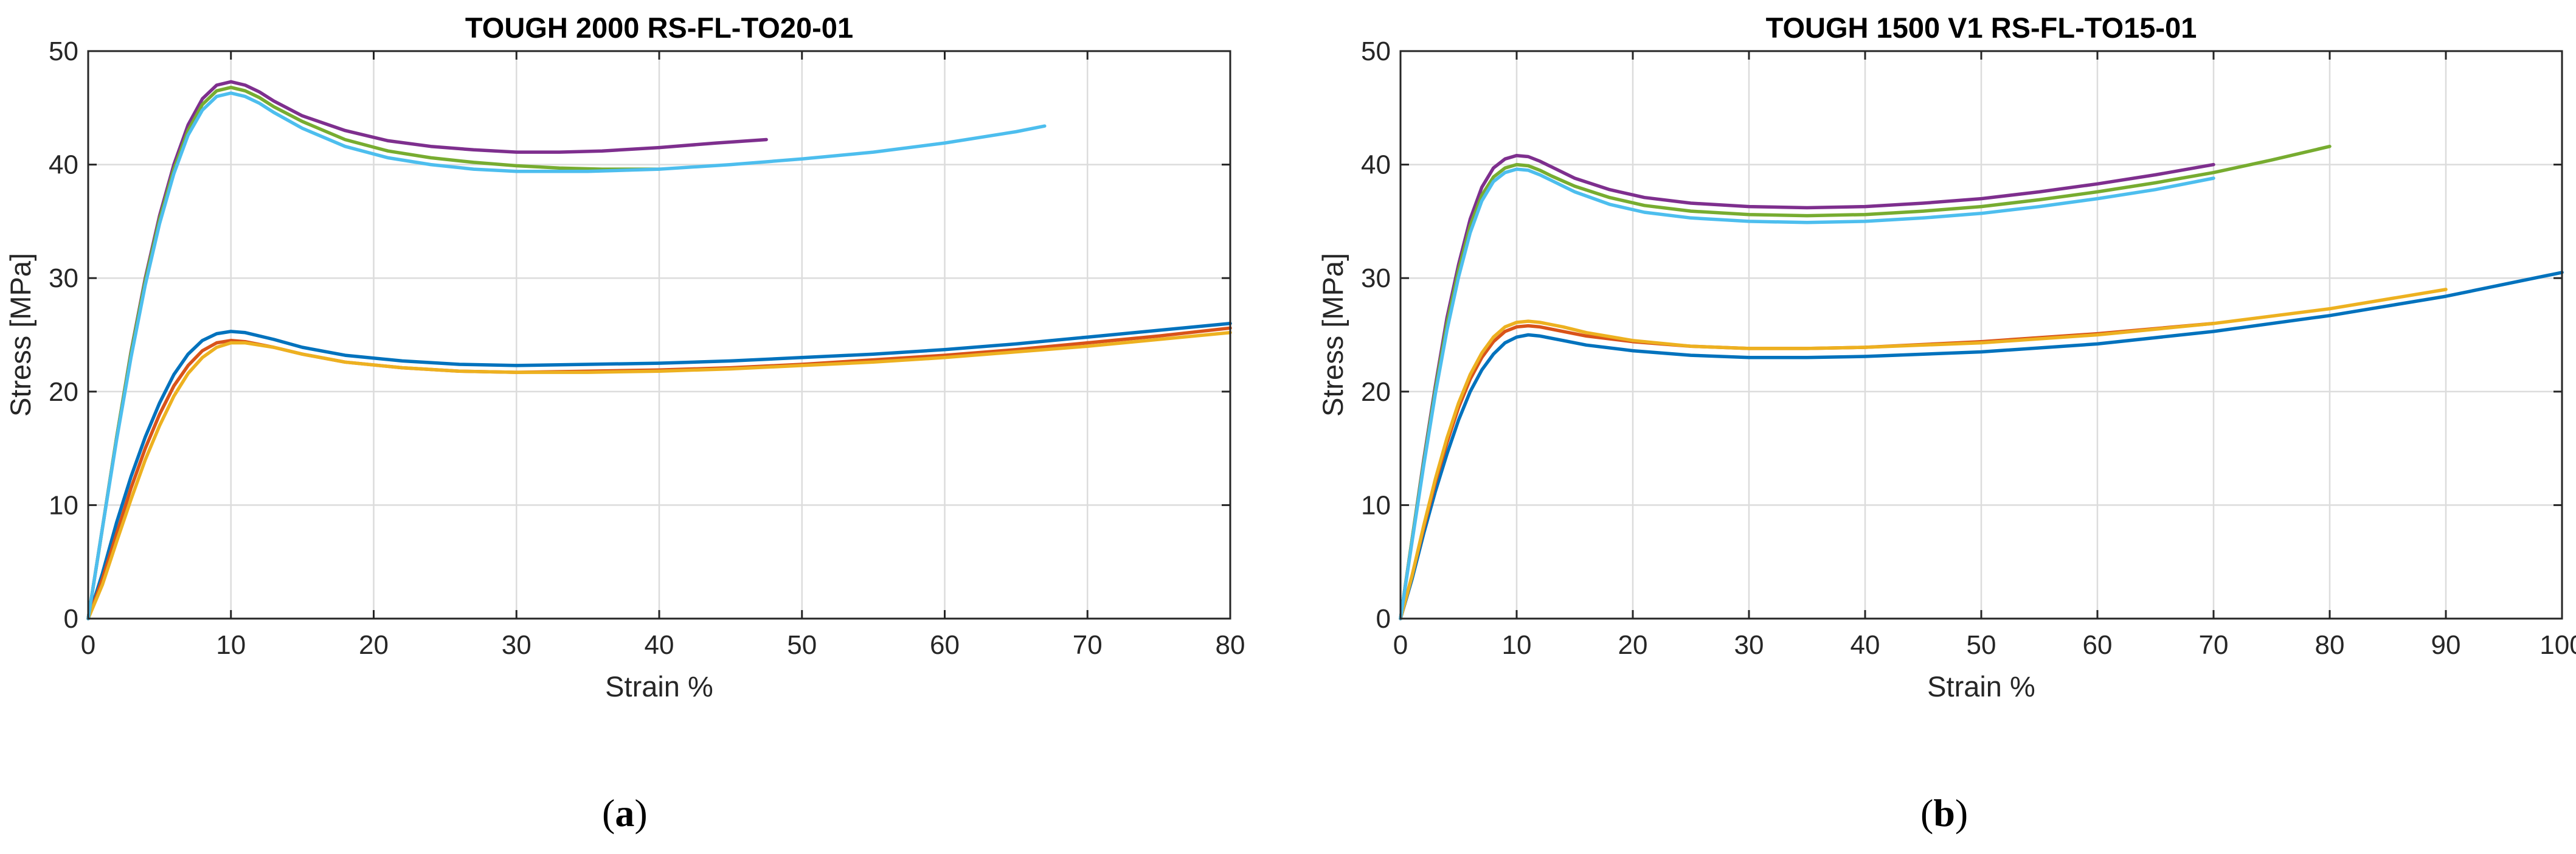  Describe the element at coordinates (2446, 645) in the screenshot. I see `x-tick-label: 90` at that location.